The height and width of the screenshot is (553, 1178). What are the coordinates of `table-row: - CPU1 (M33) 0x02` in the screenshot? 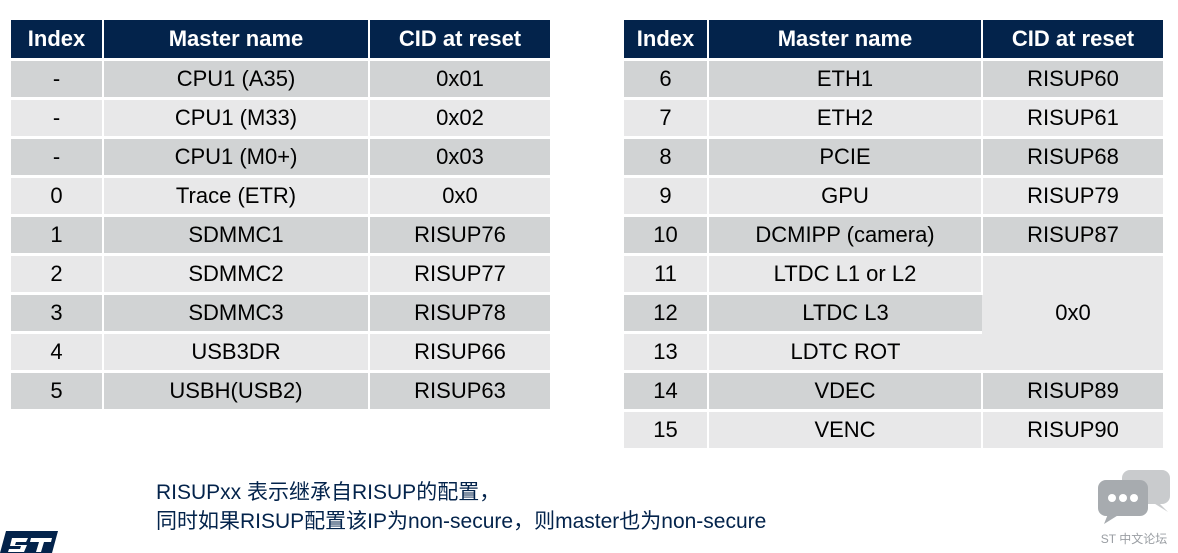 It's located at (280, 118).